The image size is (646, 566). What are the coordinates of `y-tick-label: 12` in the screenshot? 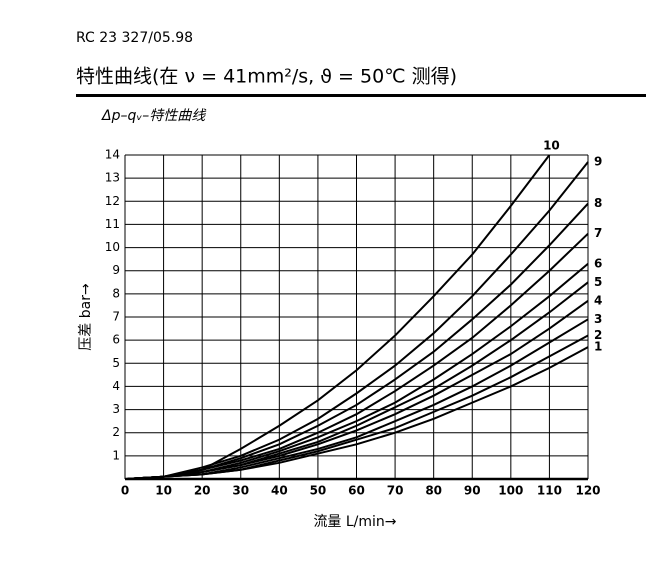 It's located at (112, 201).